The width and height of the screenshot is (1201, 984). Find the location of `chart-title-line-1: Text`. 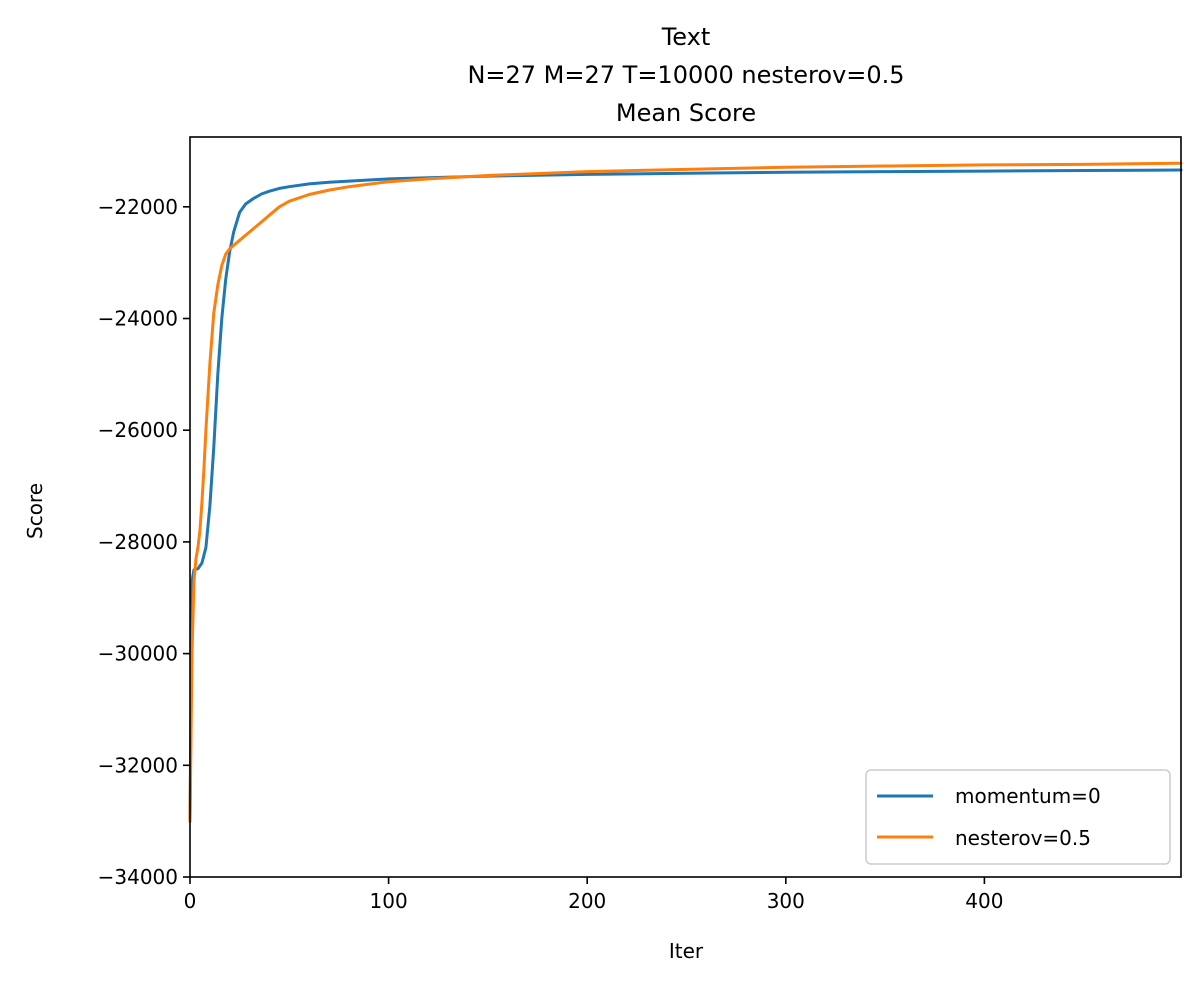

chart-title-line-1: Text is located at coordinates (686, 37).